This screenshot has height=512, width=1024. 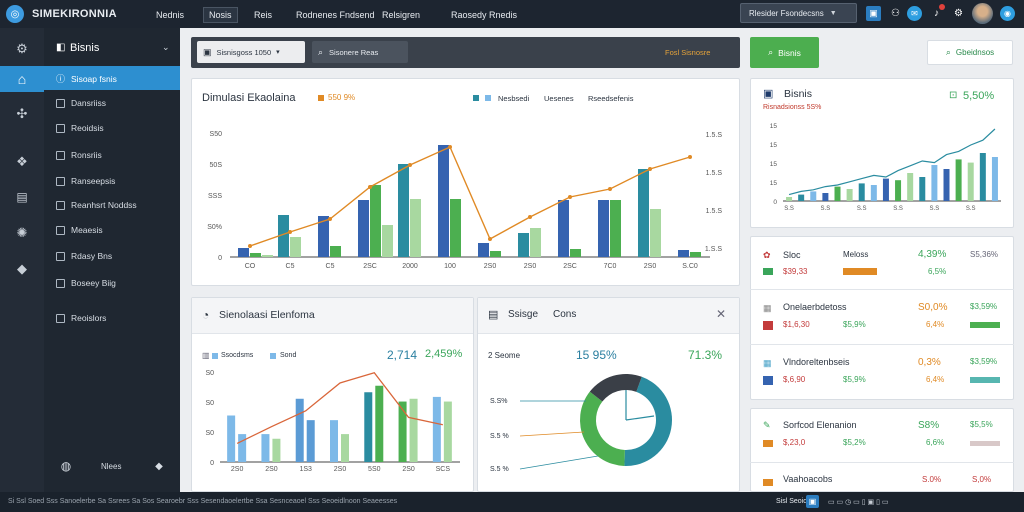 What do you see at coordinates (85, 181) in the screenshot?
I see `sidebar-item-4: Ranseepsis` at bounding box center [85, 181].